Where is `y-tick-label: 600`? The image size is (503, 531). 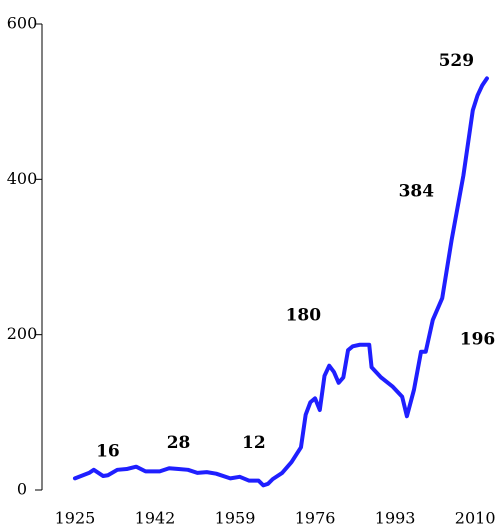
y-tick-label: 600 is located at coordinates (22, 23).